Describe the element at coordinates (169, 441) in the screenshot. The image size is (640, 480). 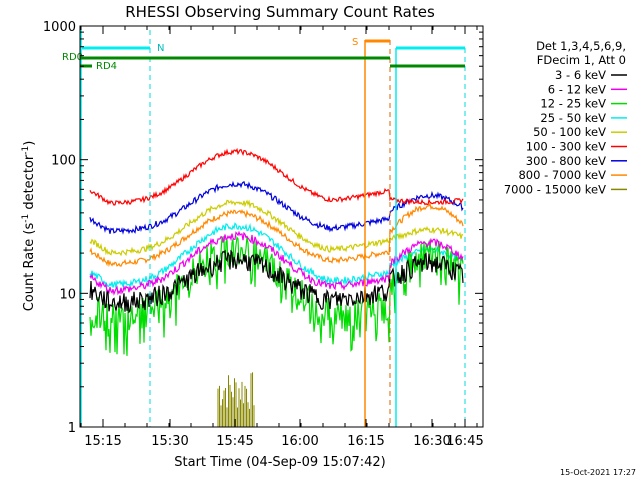
I see `x-tick-label-1: 15:30` at that location.